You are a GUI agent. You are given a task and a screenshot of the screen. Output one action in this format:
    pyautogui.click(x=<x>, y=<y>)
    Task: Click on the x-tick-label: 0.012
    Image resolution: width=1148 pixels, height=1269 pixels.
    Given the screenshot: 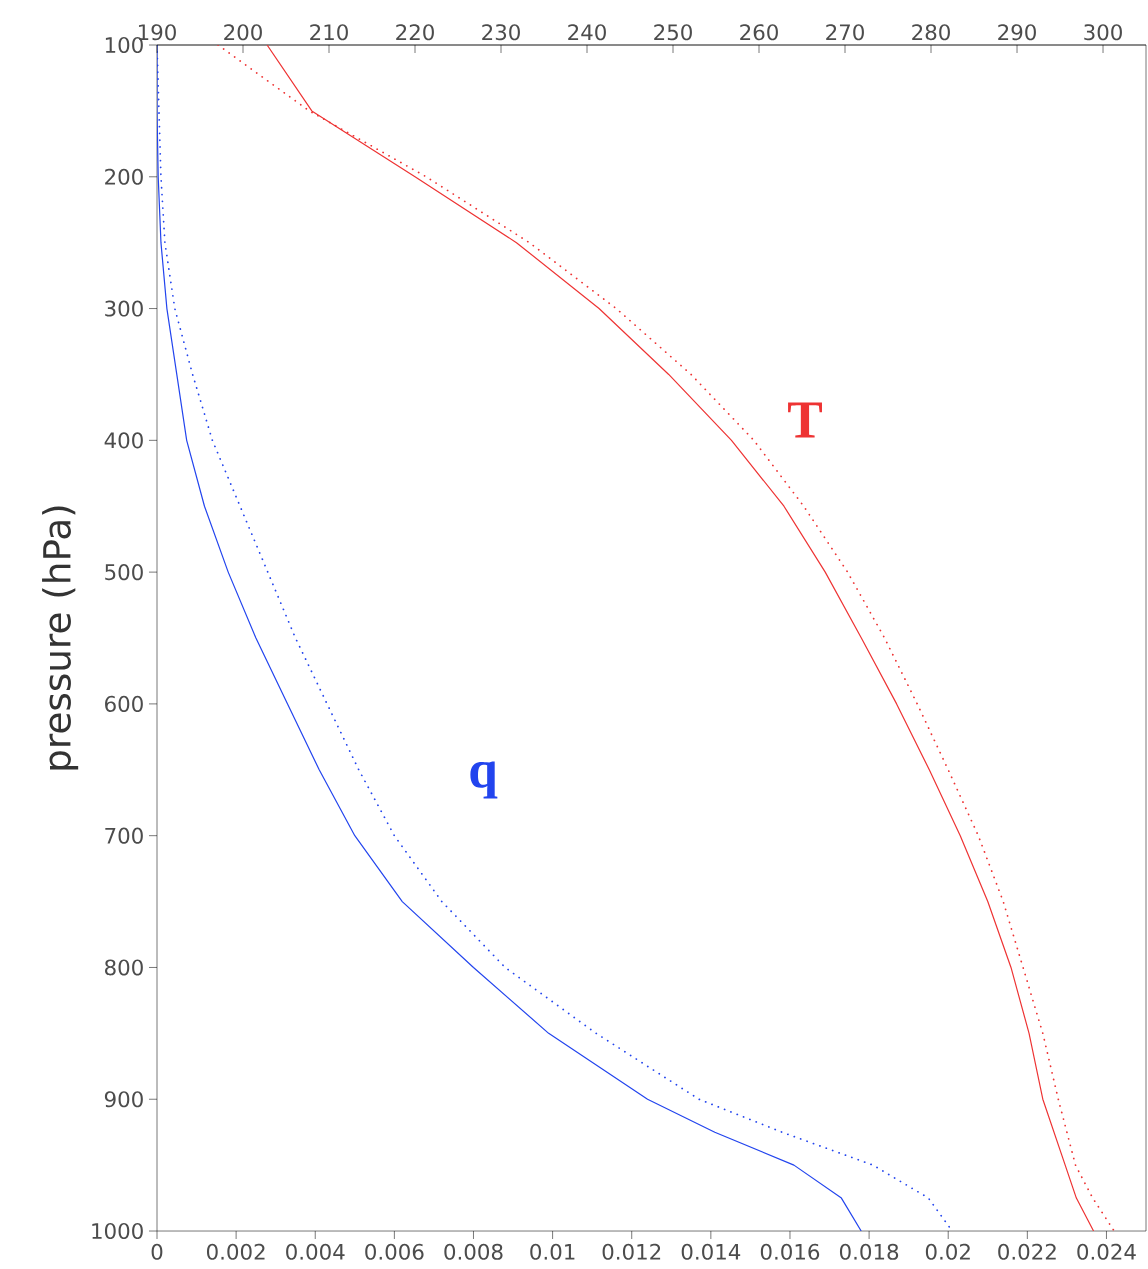 What is the action you would take?
    pyautogui.click(x=631, y=1251)
    